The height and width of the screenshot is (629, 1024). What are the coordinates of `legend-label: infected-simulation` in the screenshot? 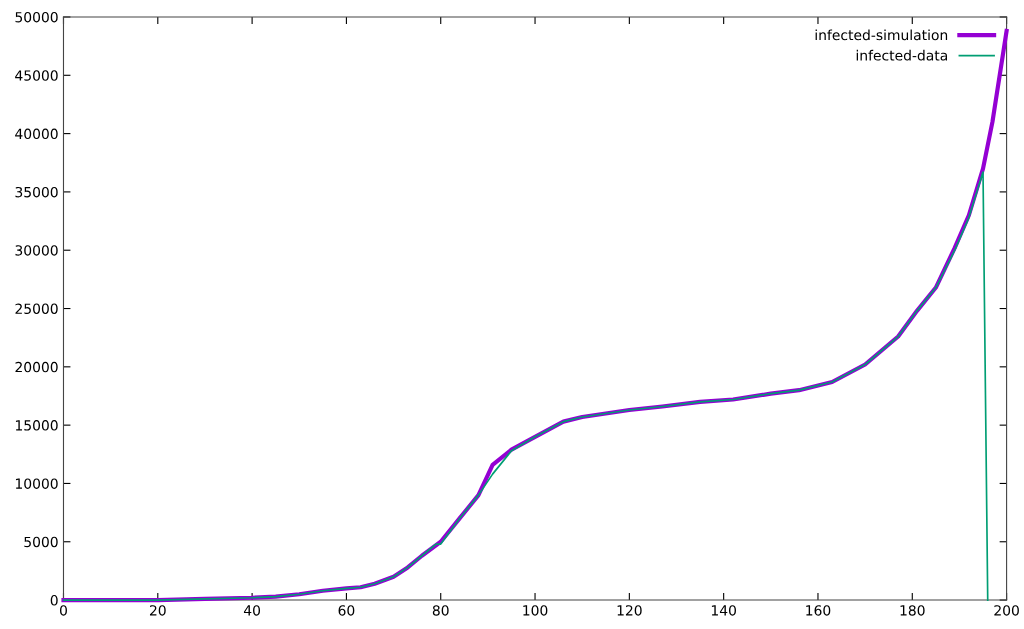 It's located at (881, 35).